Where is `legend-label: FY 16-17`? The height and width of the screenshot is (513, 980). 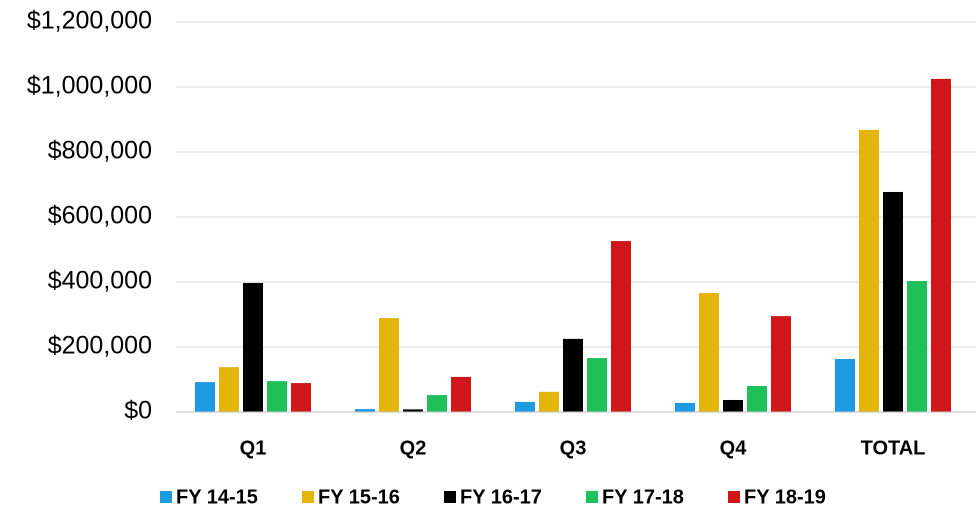 legend-label: FY 16-17 is located at coordinates (501, 497).